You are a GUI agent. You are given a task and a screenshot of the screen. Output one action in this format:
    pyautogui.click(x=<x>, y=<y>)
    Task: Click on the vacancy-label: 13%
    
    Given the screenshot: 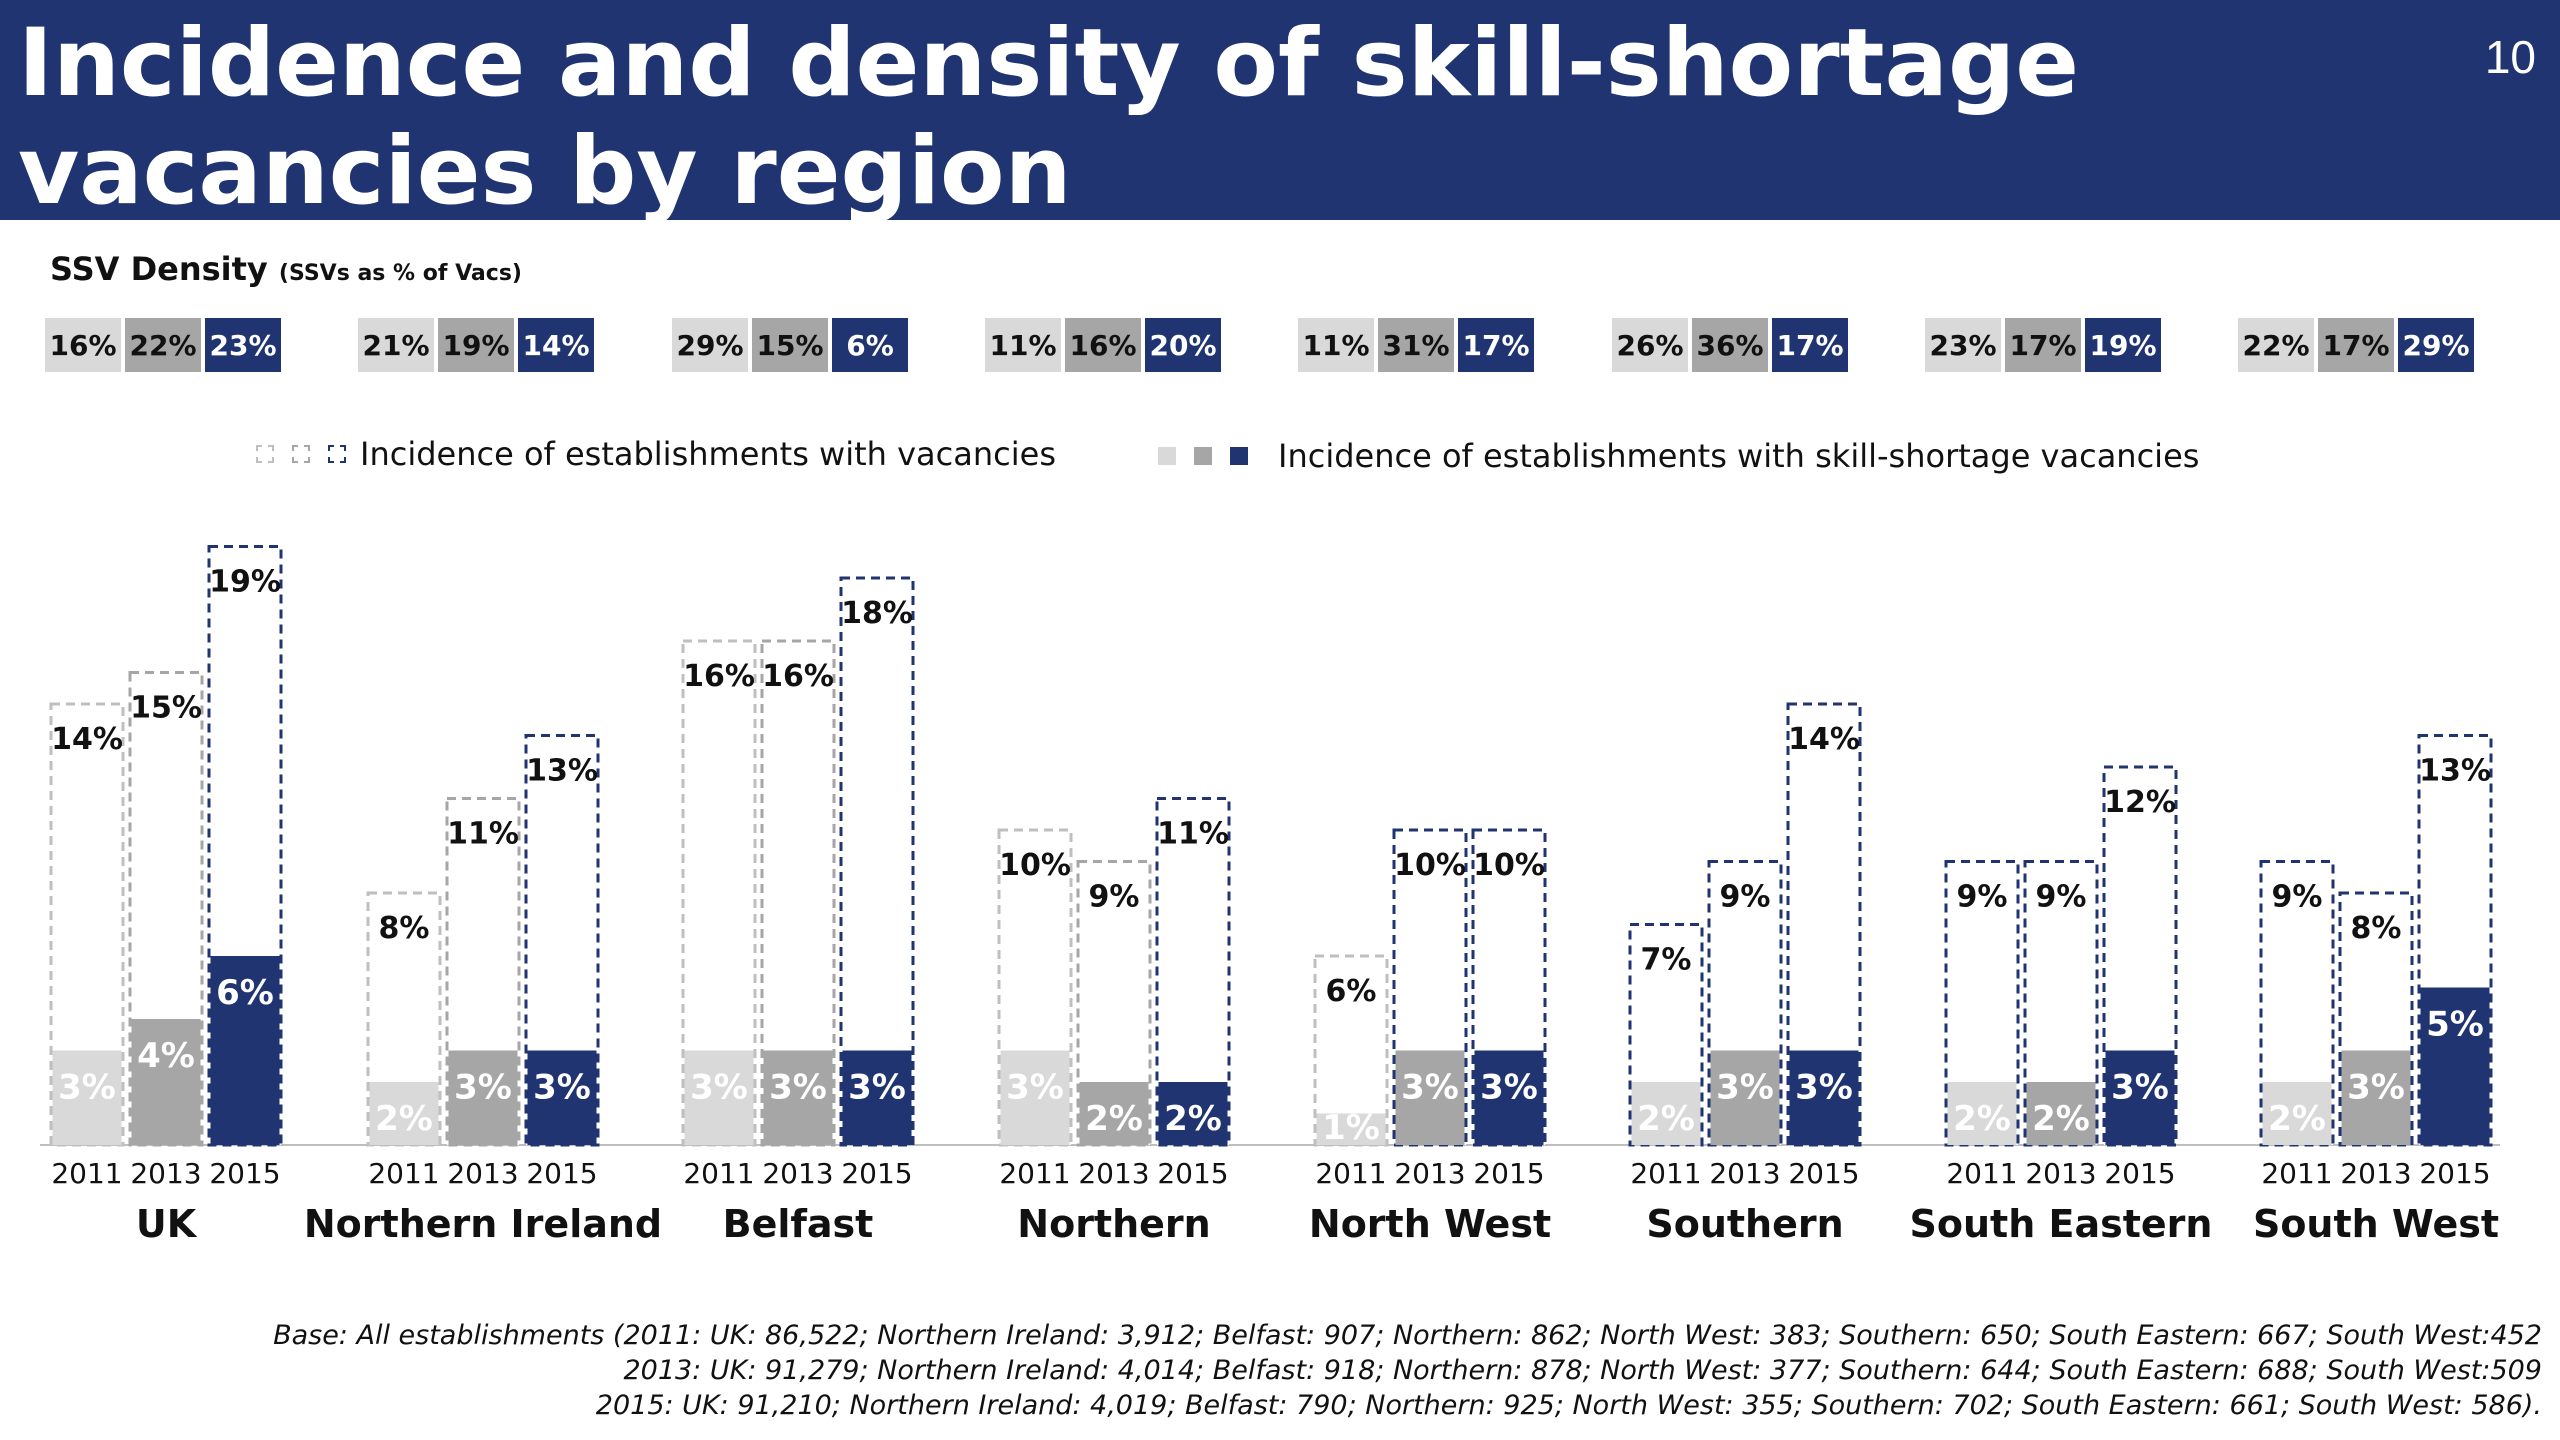 What is the action you would take?
    pyautogui.click(x=2455, y=771)
    